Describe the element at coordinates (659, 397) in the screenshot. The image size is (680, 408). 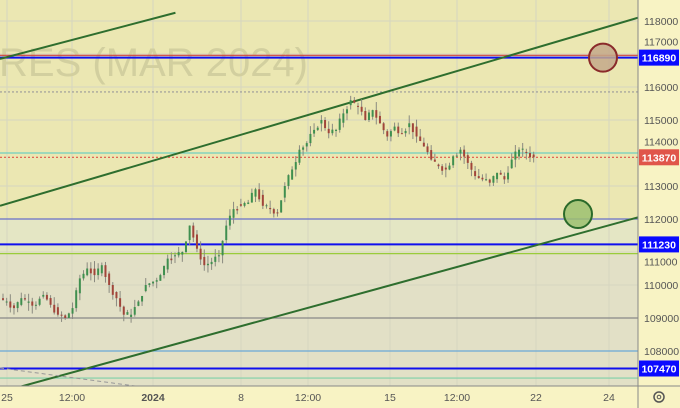
I see `settings-gear-icon` at that location.